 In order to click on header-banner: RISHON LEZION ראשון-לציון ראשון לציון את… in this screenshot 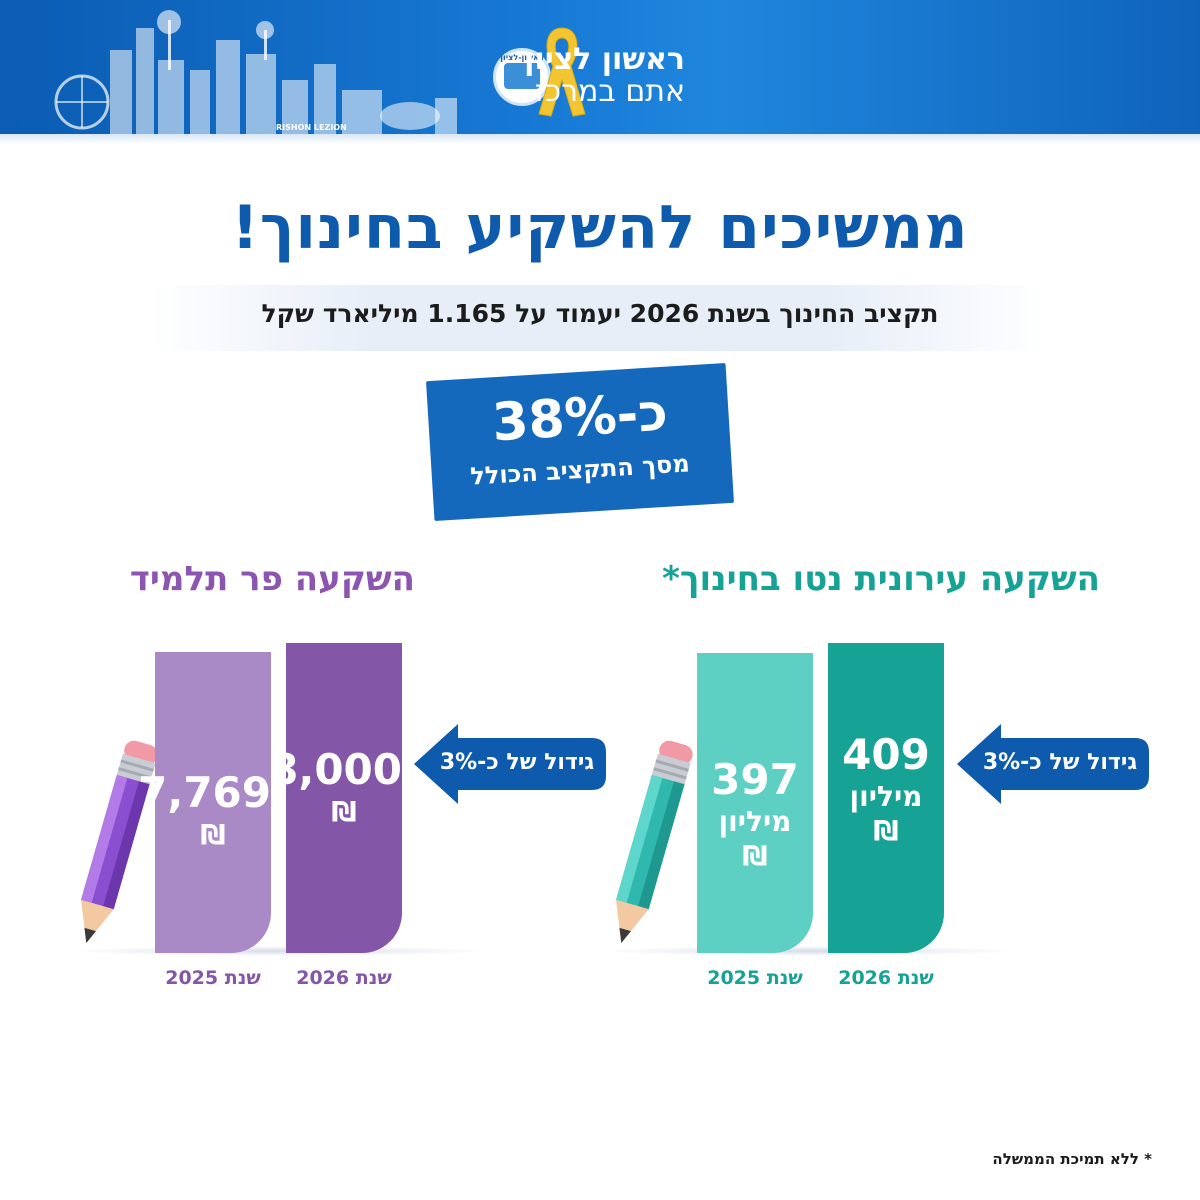, I will do `click(600, 67)`.